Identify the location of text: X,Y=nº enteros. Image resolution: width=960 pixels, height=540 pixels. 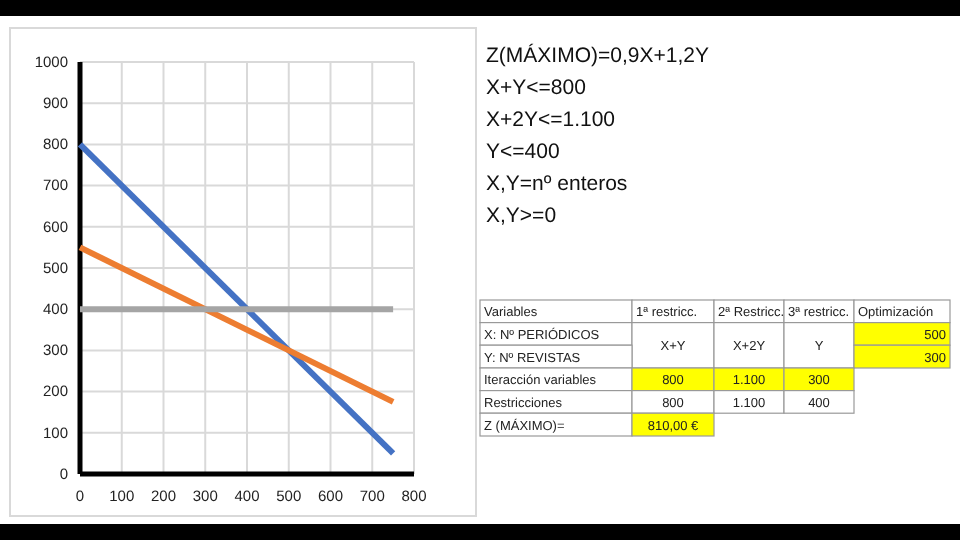
(557, 184).